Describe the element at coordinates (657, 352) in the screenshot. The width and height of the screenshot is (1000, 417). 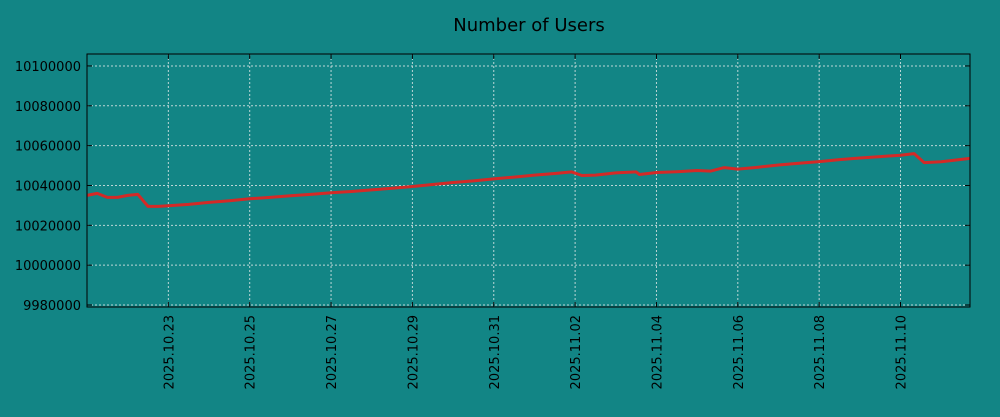
I see `x-tick-label: 2025.11.04` at that location.